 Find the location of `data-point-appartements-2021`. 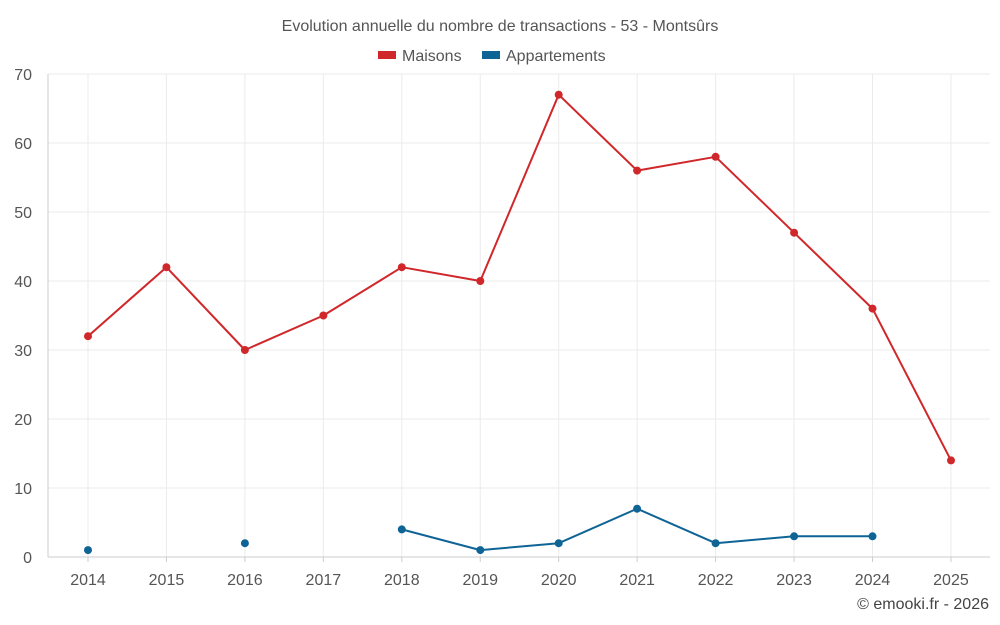

data-point-appartements-2021 is located at coordinates (637, 508).